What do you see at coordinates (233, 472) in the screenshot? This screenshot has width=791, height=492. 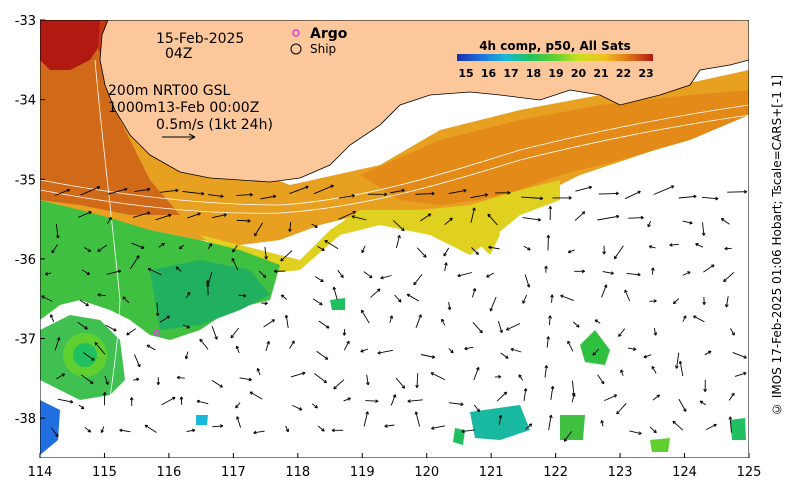 I see `lon-tick-label: 117` at bounding box center [233, 472].